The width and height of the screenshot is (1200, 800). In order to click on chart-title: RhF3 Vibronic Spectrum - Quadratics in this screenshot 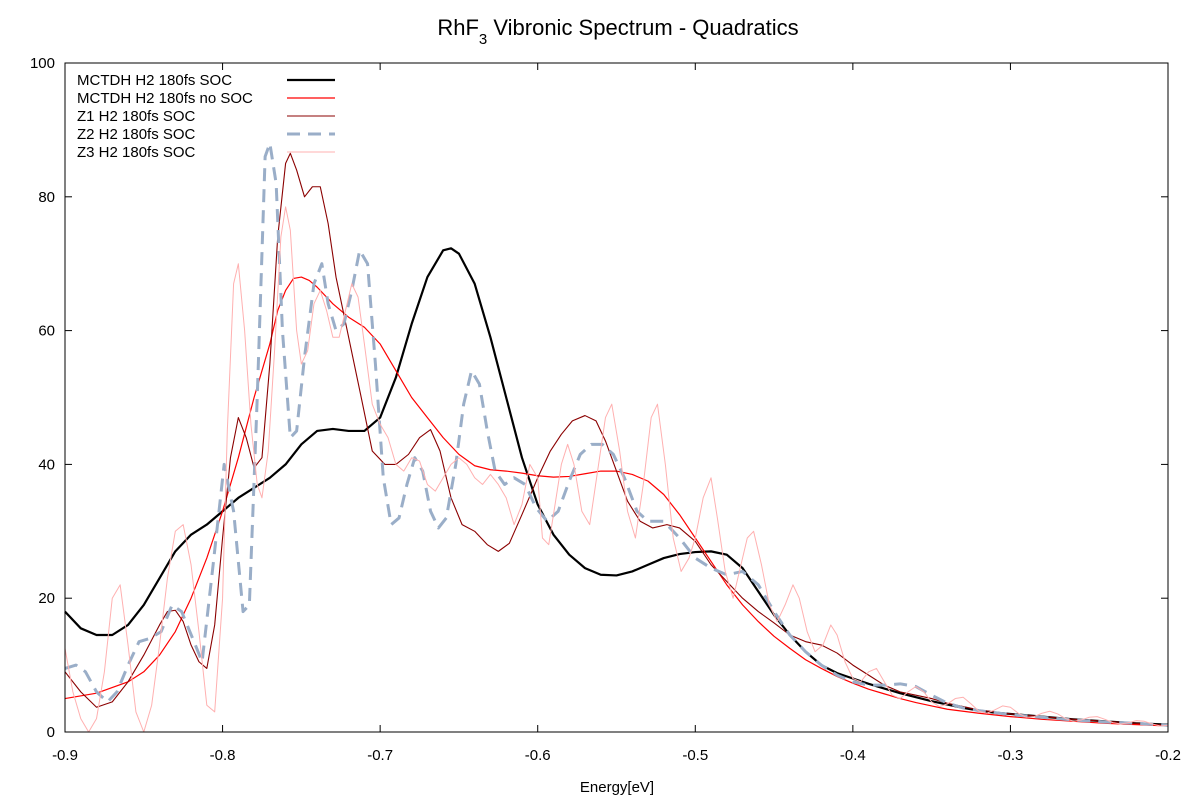, I will do `click(617, 31)`.